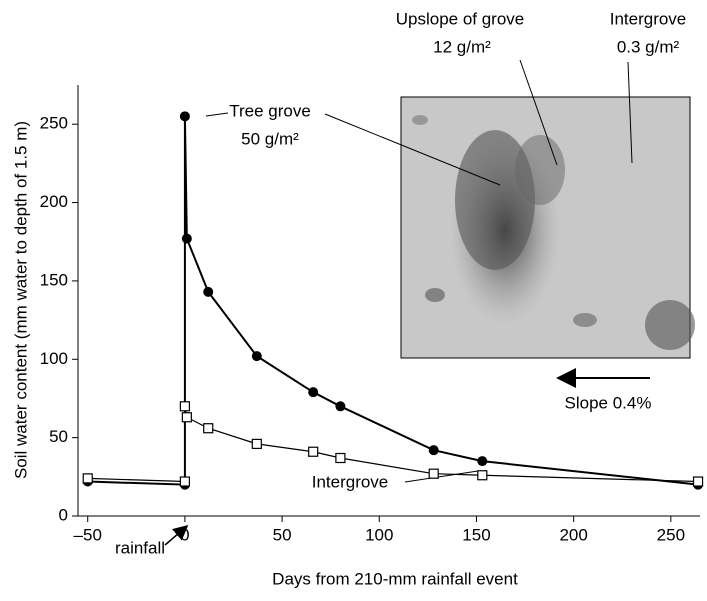  Describe the element at coordinates (608, 402) in the screenshot. I see `annotation: Slope 0.4%` at that location.